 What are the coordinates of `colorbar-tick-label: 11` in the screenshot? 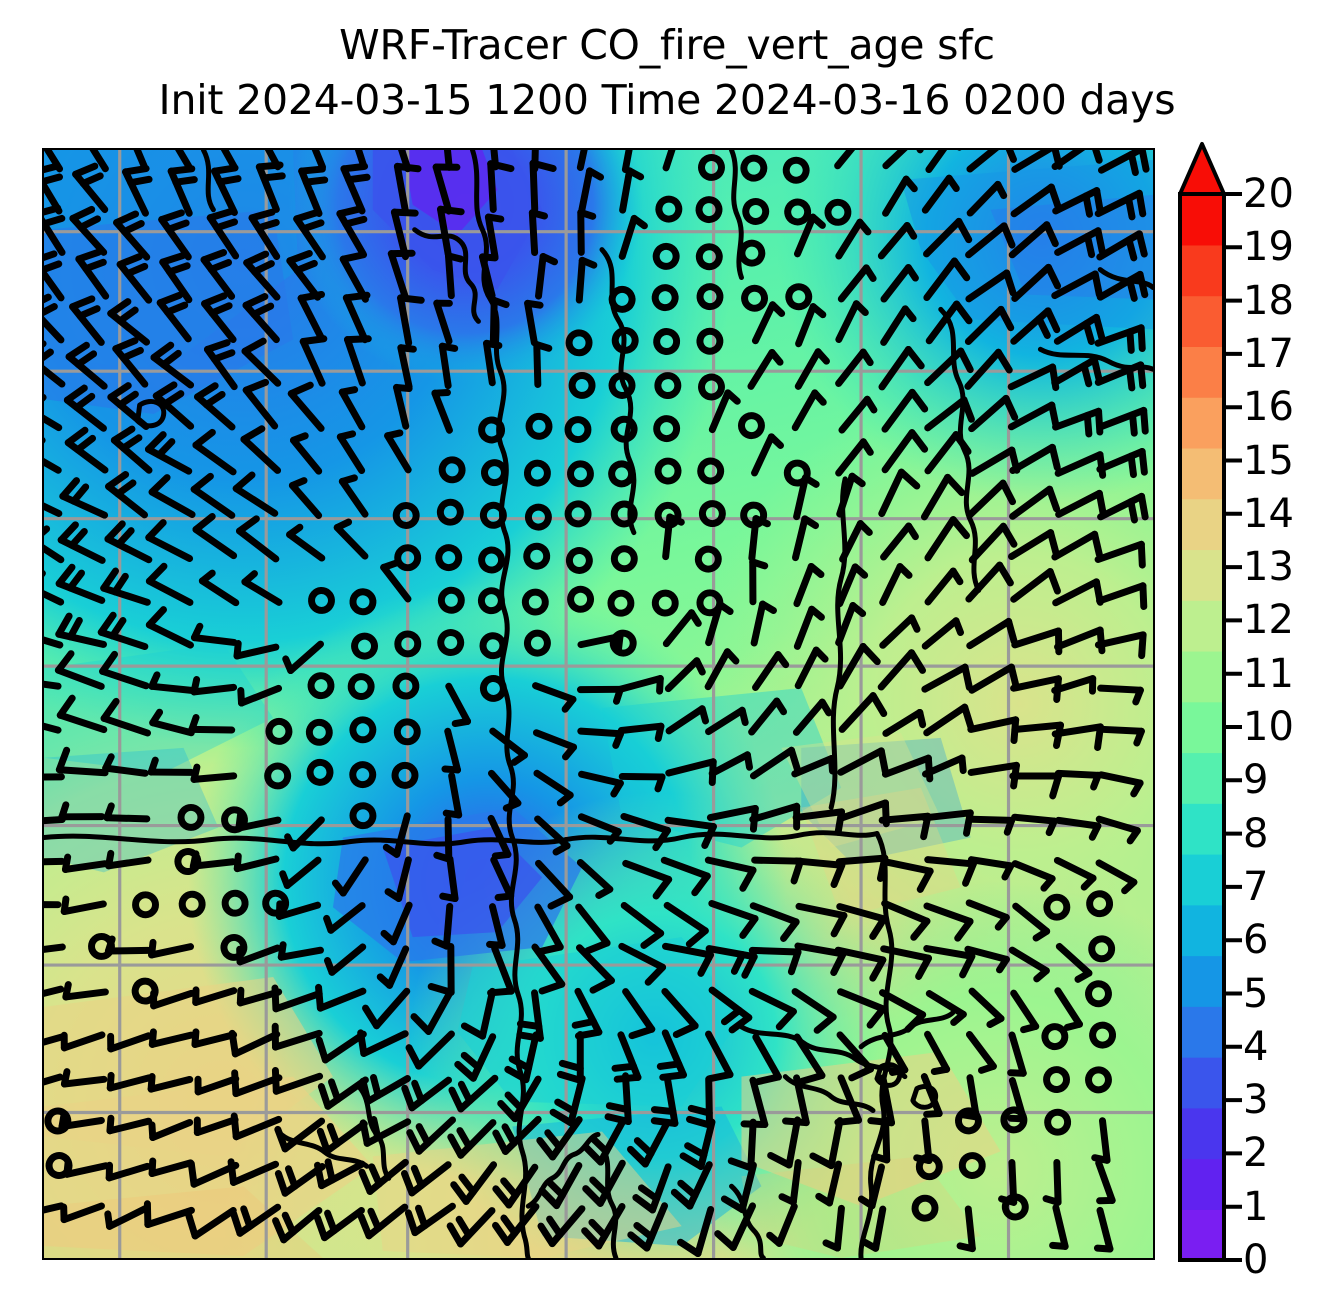 It's located at (1268, 673).